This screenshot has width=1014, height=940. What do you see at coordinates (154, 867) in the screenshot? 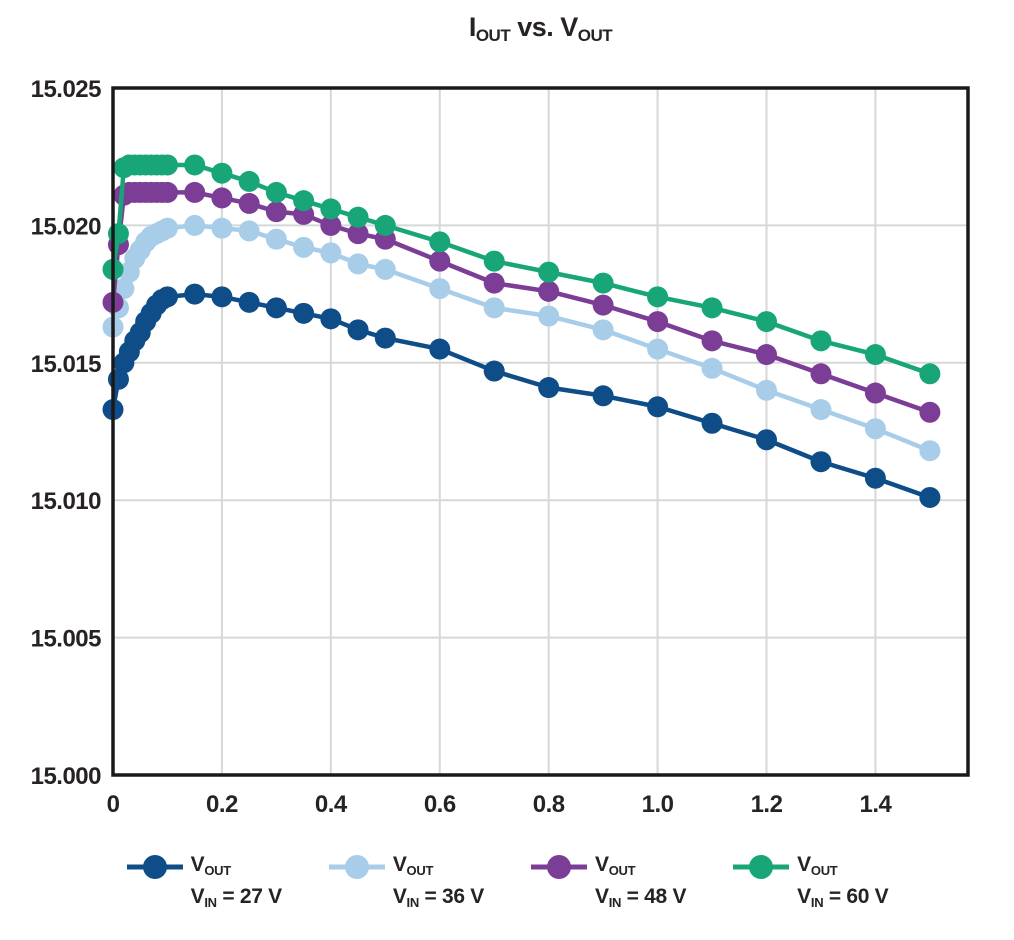
I see `legend-marker-vin-27v-icon` at bounding box center [154, 867].